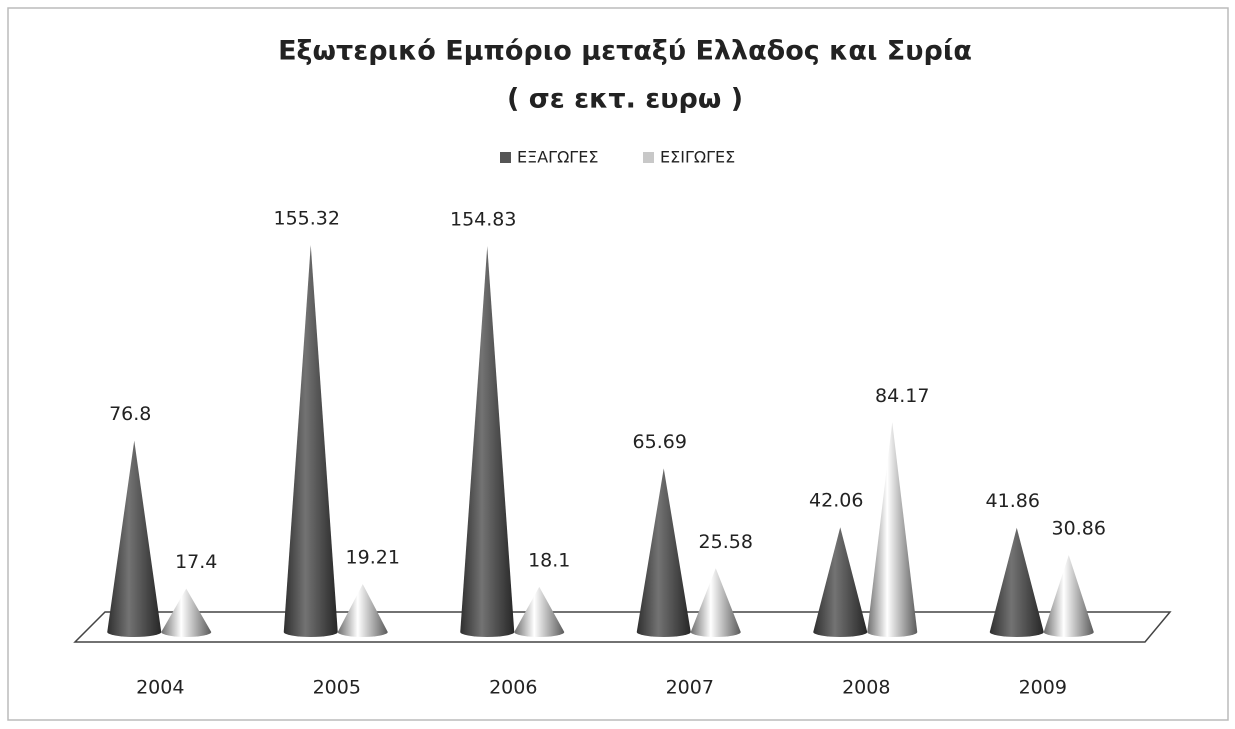 The width and height of the screenshot is (1235, 729). What do you see at coordinates (697, 157) in the screenshot?
I see `legend-label: ΕΣΙΓΩΓΕΣ` at bounding box center [697, 157].